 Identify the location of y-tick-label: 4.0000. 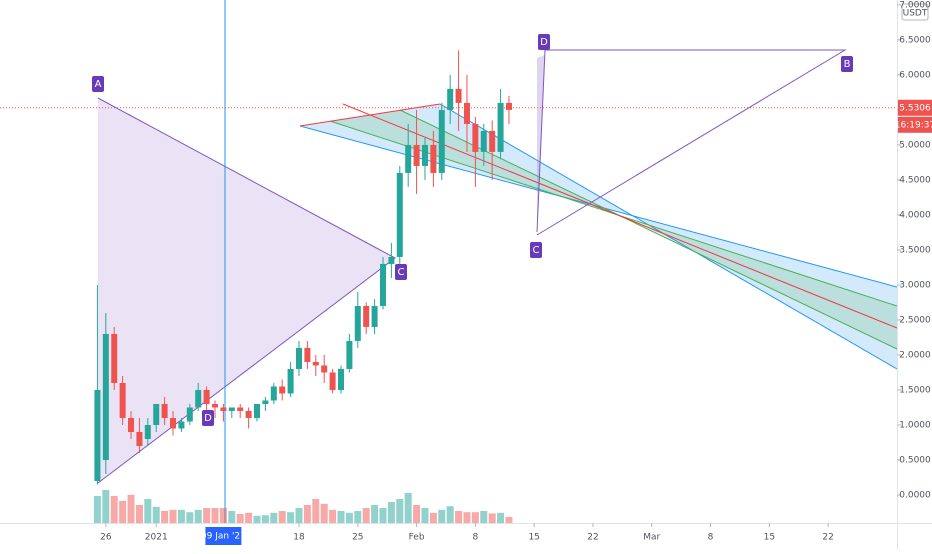
(915, 215).